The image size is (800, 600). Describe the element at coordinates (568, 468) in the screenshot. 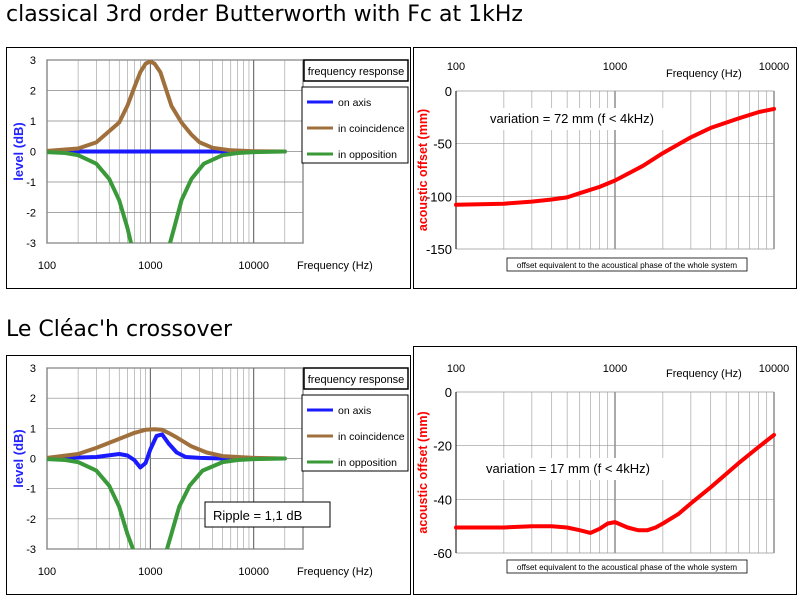

I see `variation-annotation: variation = 17 mm (f < 4kHz)` at that location.